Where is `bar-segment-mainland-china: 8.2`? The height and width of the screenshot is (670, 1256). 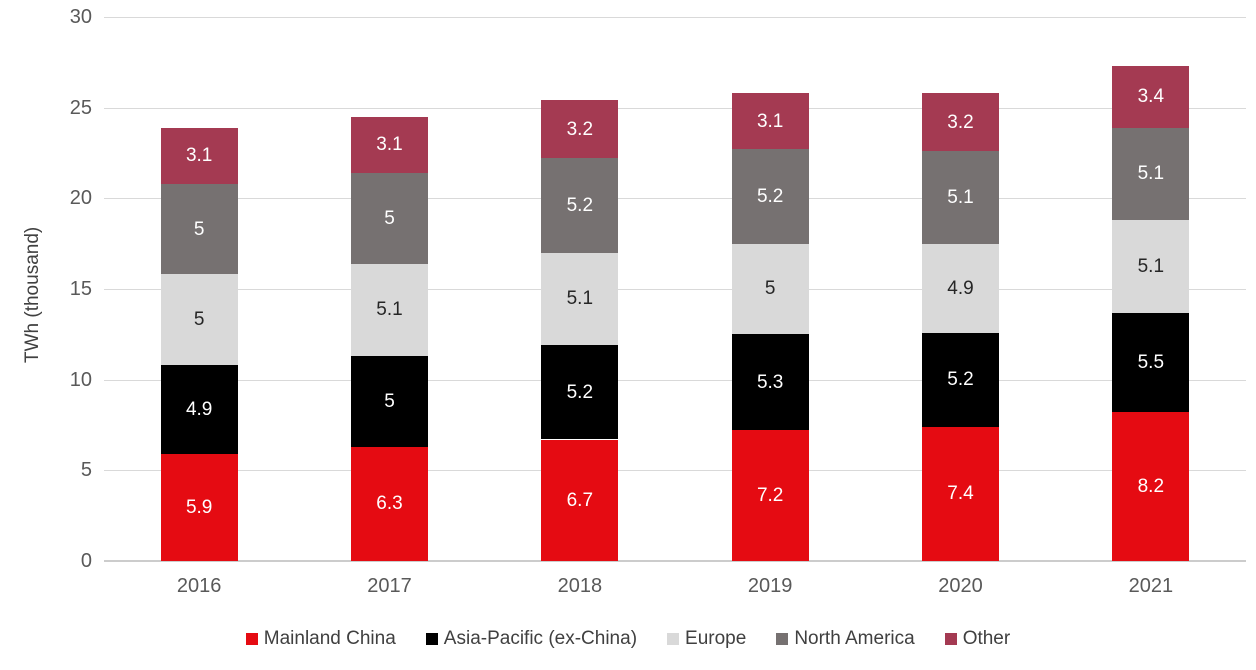
bar-segment-mainland-china: 8.2 is located at coordinates (1151, 486).